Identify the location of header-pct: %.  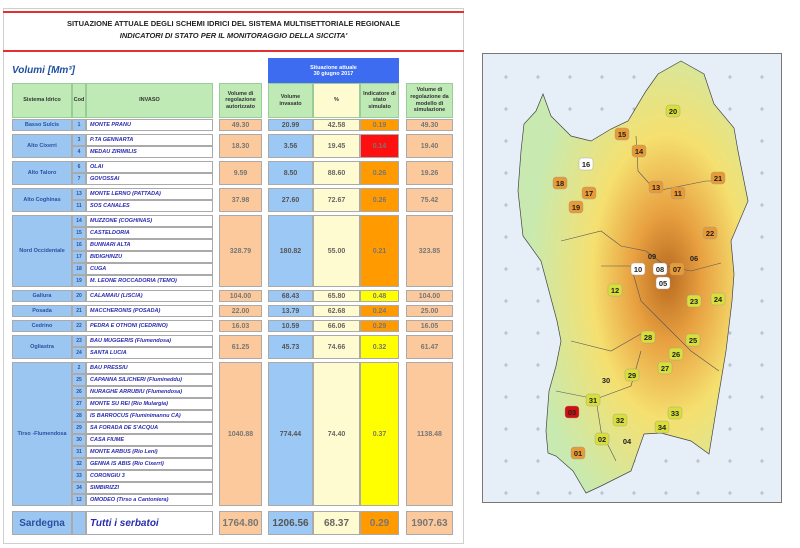
(336, 100).